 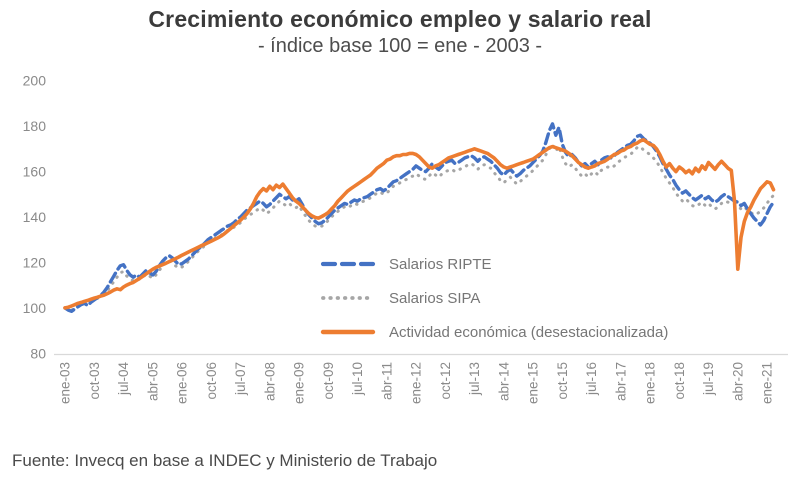 I want to click on x-tick-label: abr-05, so click(x=152, y=381).